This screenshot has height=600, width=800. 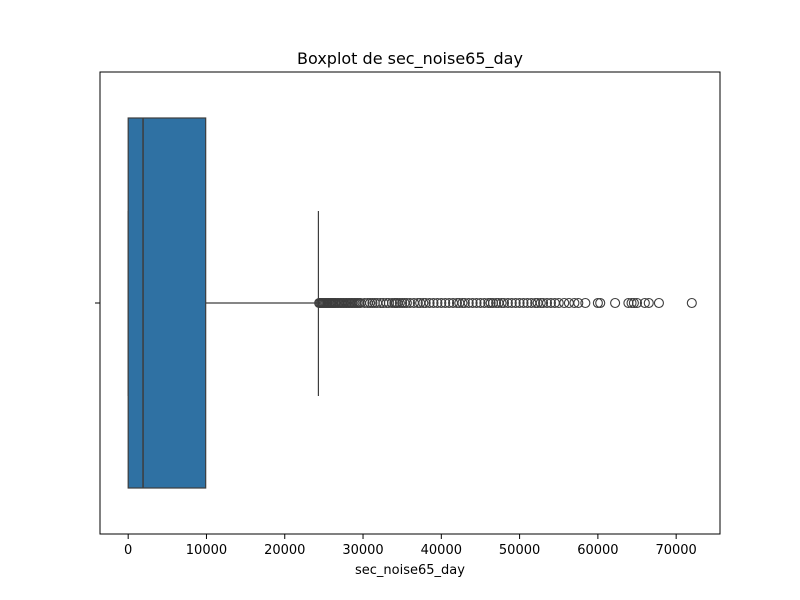 I want to click on outlier-group, so click(x=505, y=303).